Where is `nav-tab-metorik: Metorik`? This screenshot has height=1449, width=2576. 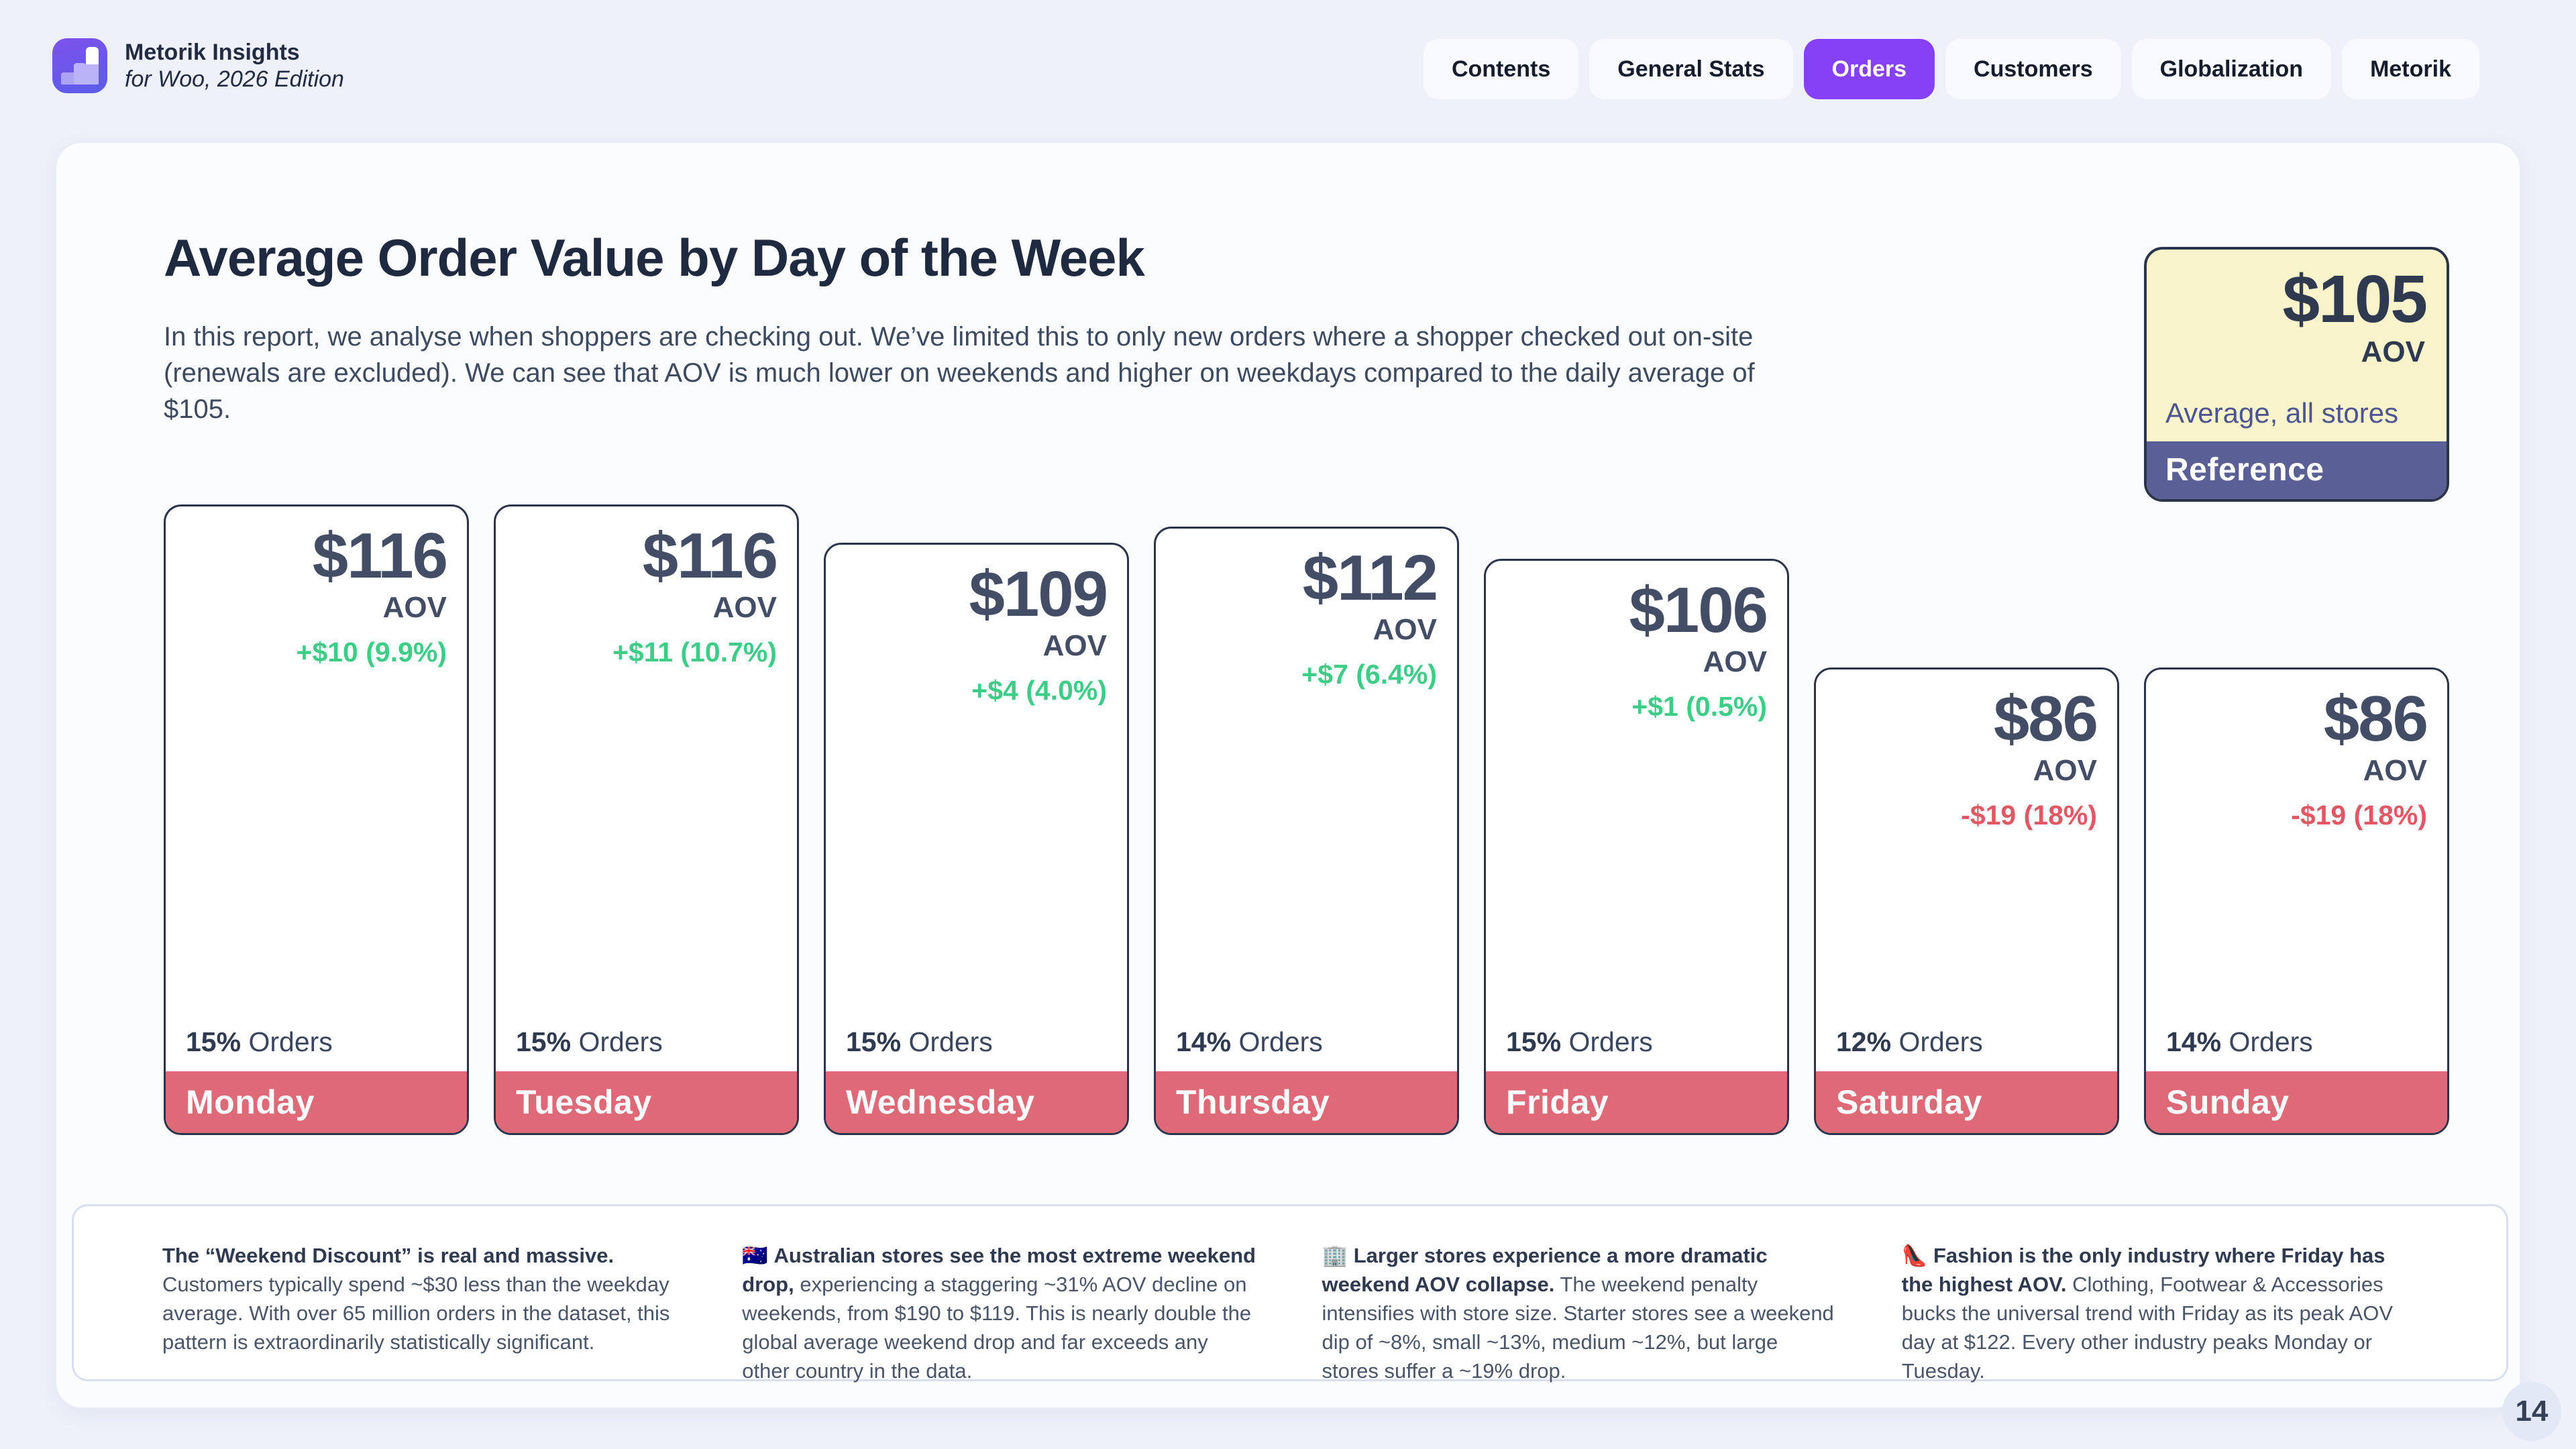 nav-tab-metorik: Metorik is located at coordinates (2410, 69).